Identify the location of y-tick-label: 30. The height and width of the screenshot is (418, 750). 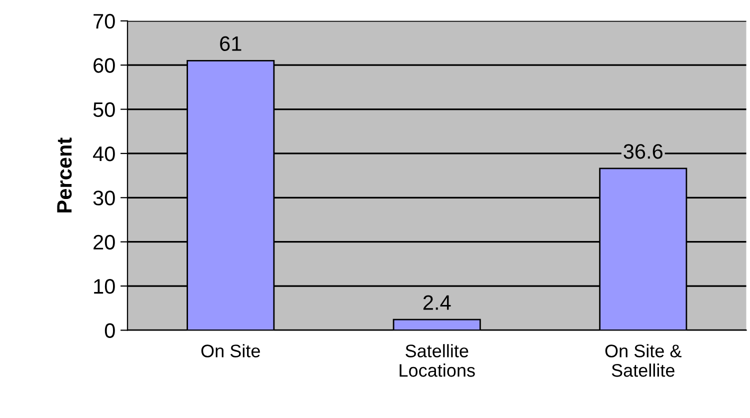
(104, 198).